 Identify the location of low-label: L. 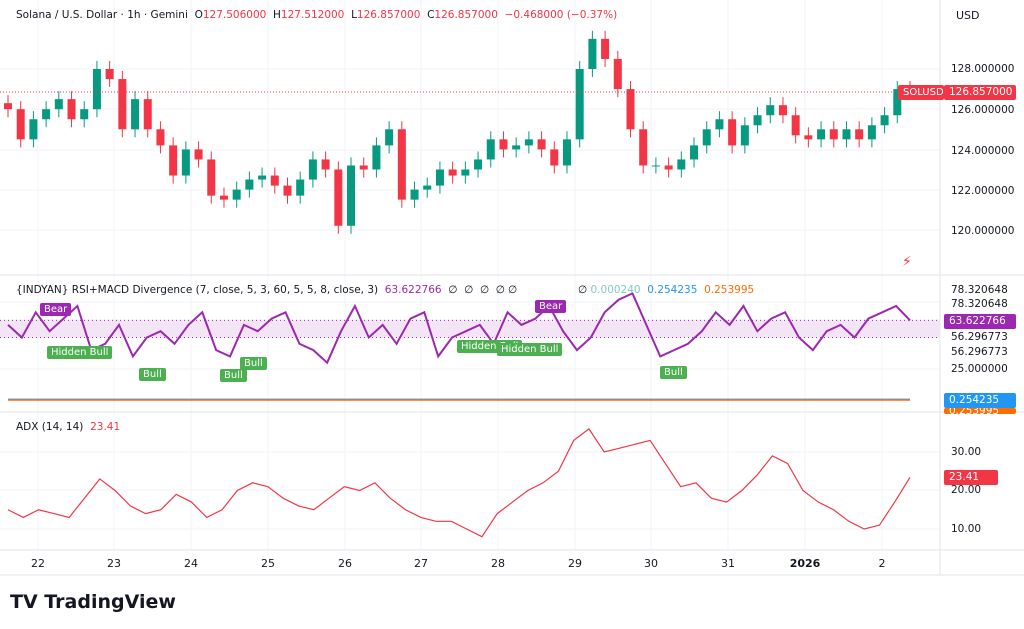
(354, 15).